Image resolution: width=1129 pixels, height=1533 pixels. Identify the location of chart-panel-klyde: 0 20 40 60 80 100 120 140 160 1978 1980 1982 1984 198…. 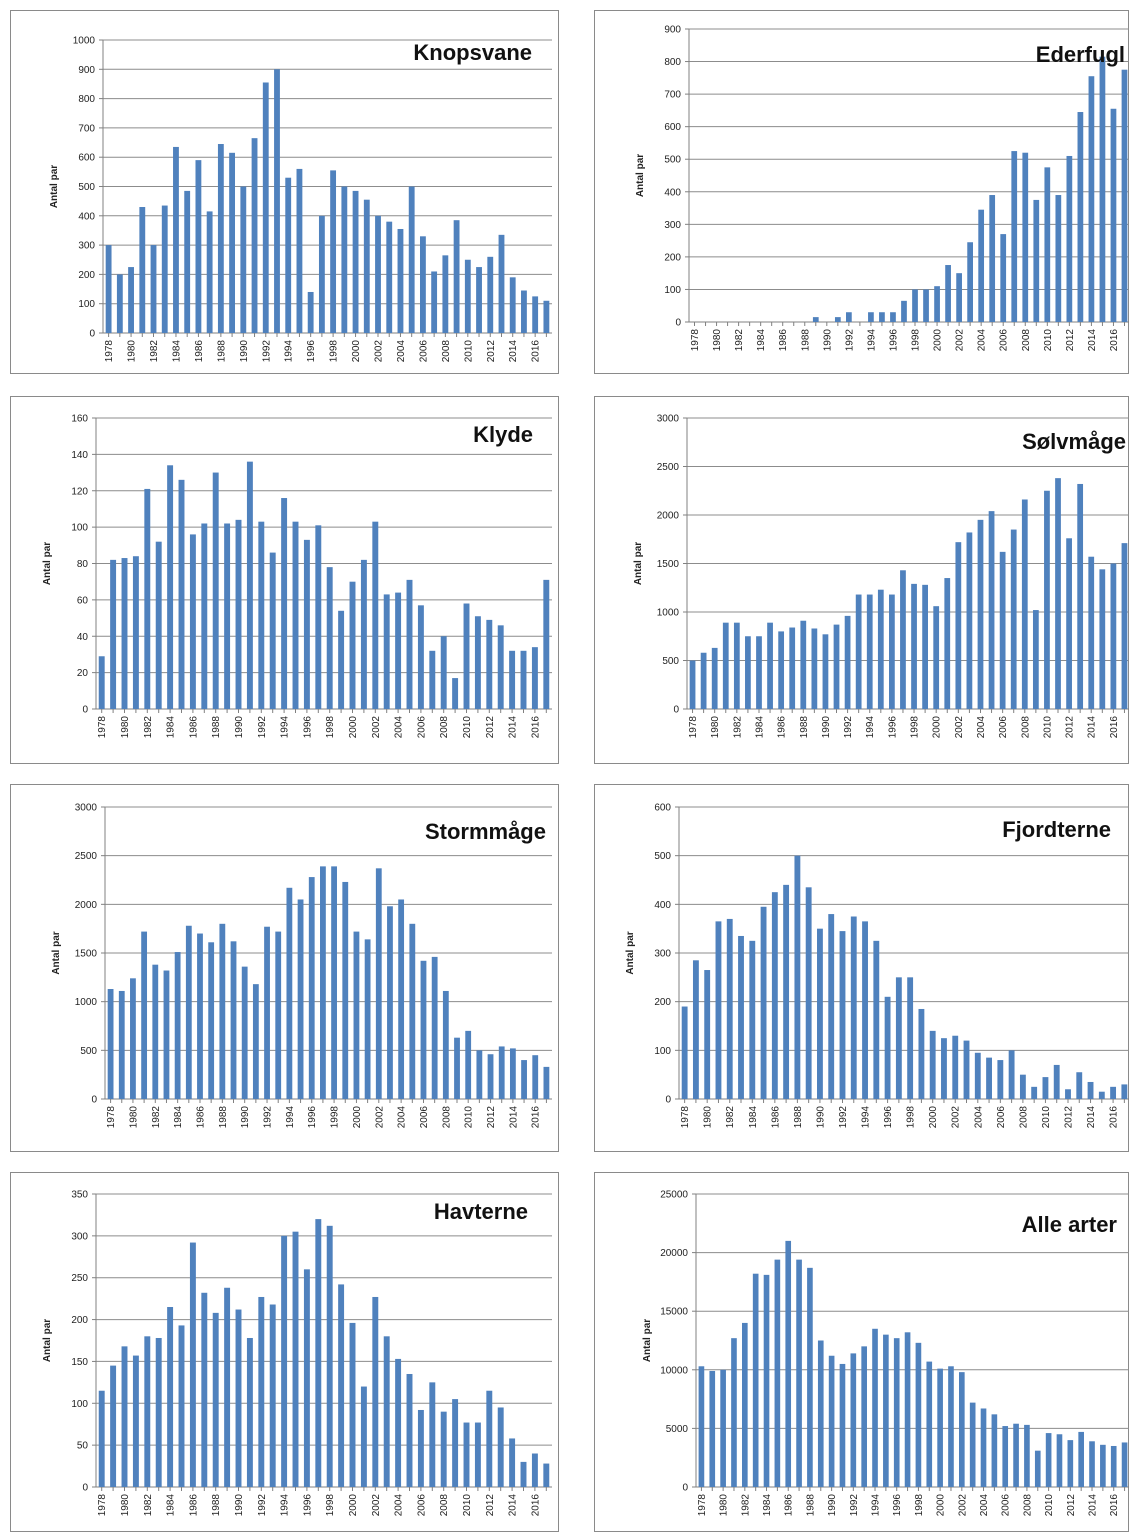
(284, 580).